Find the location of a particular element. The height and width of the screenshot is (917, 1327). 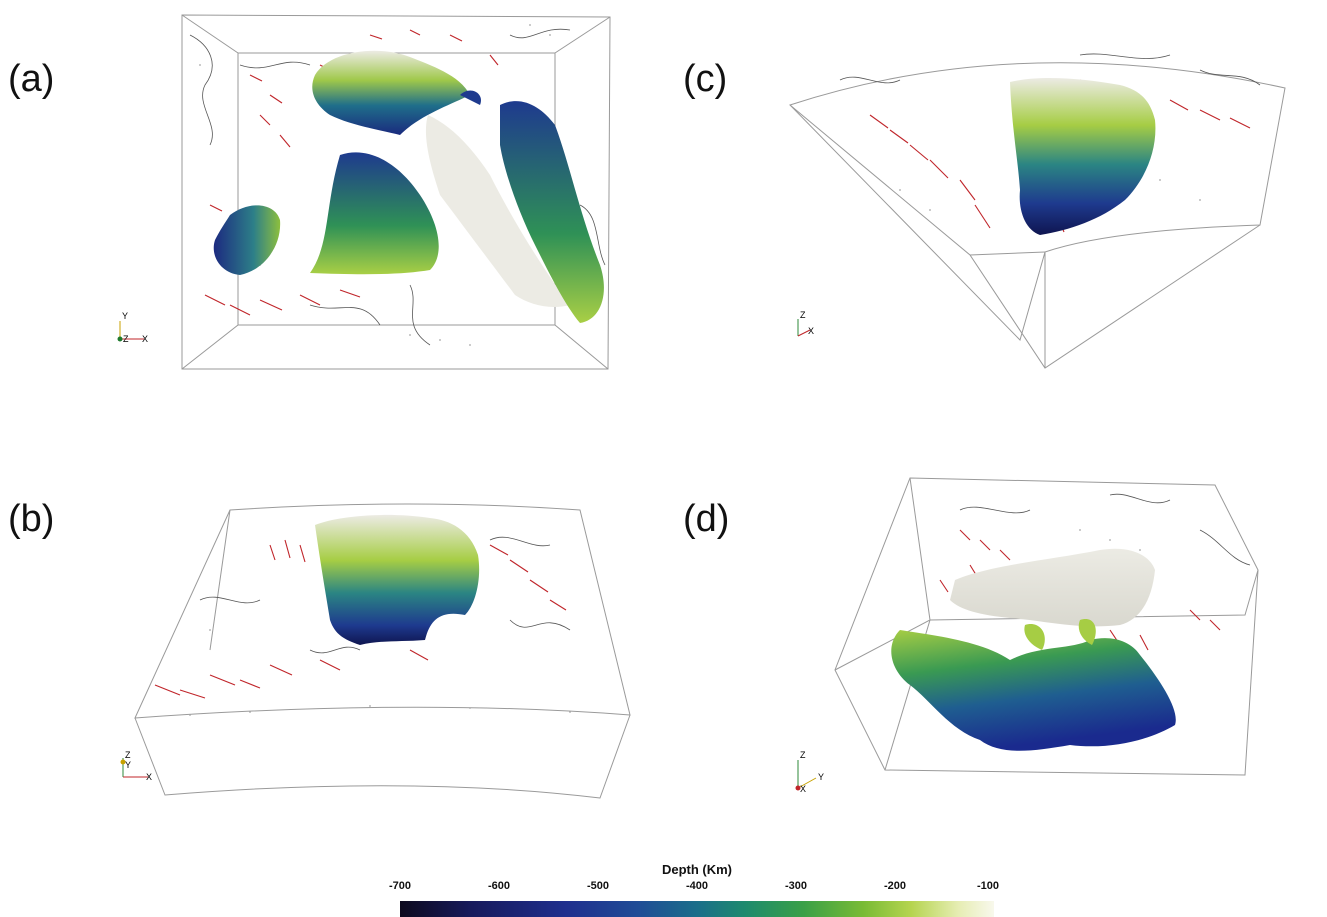

panel-c-render: Z X is located at coordinates (1037, 211).